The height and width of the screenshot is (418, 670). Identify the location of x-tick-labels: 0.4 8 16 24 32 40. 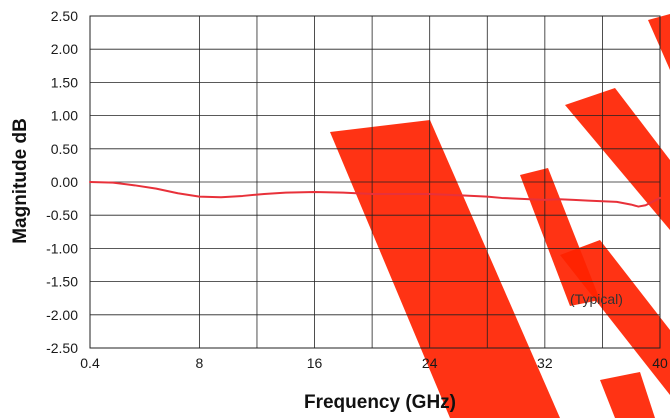
(374, 363).